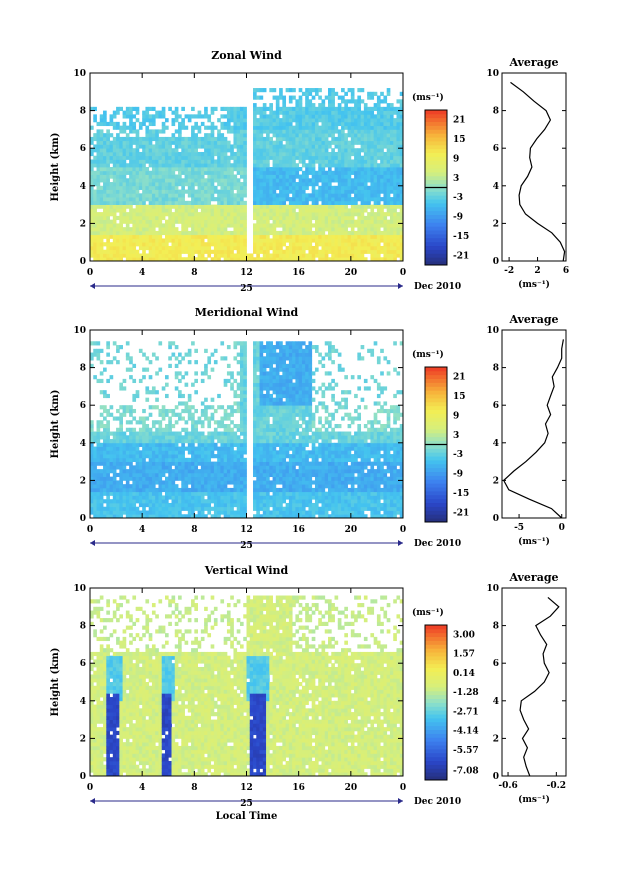  What do you see at coordinates (537, 271) in the screenshot?
I see `profile-x-tick-label: 2` at bounding box center [537, 271].